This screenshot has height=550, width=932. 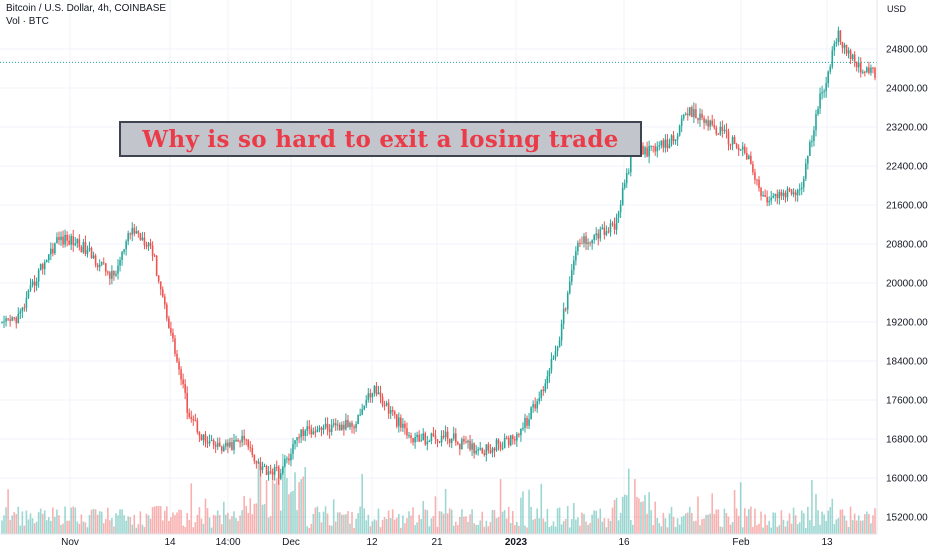 I want to click on price-tick-label: 20800.00, so click(x=907, y=245).